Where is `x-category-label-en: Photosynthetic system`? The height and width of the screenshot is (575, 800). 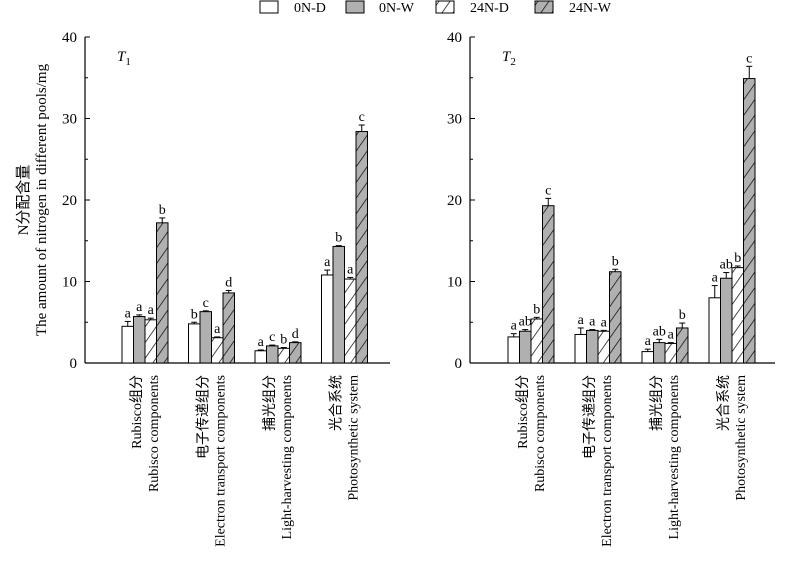
x-category-label-en: Photosynthetic system is located at coordinates (354, 438).